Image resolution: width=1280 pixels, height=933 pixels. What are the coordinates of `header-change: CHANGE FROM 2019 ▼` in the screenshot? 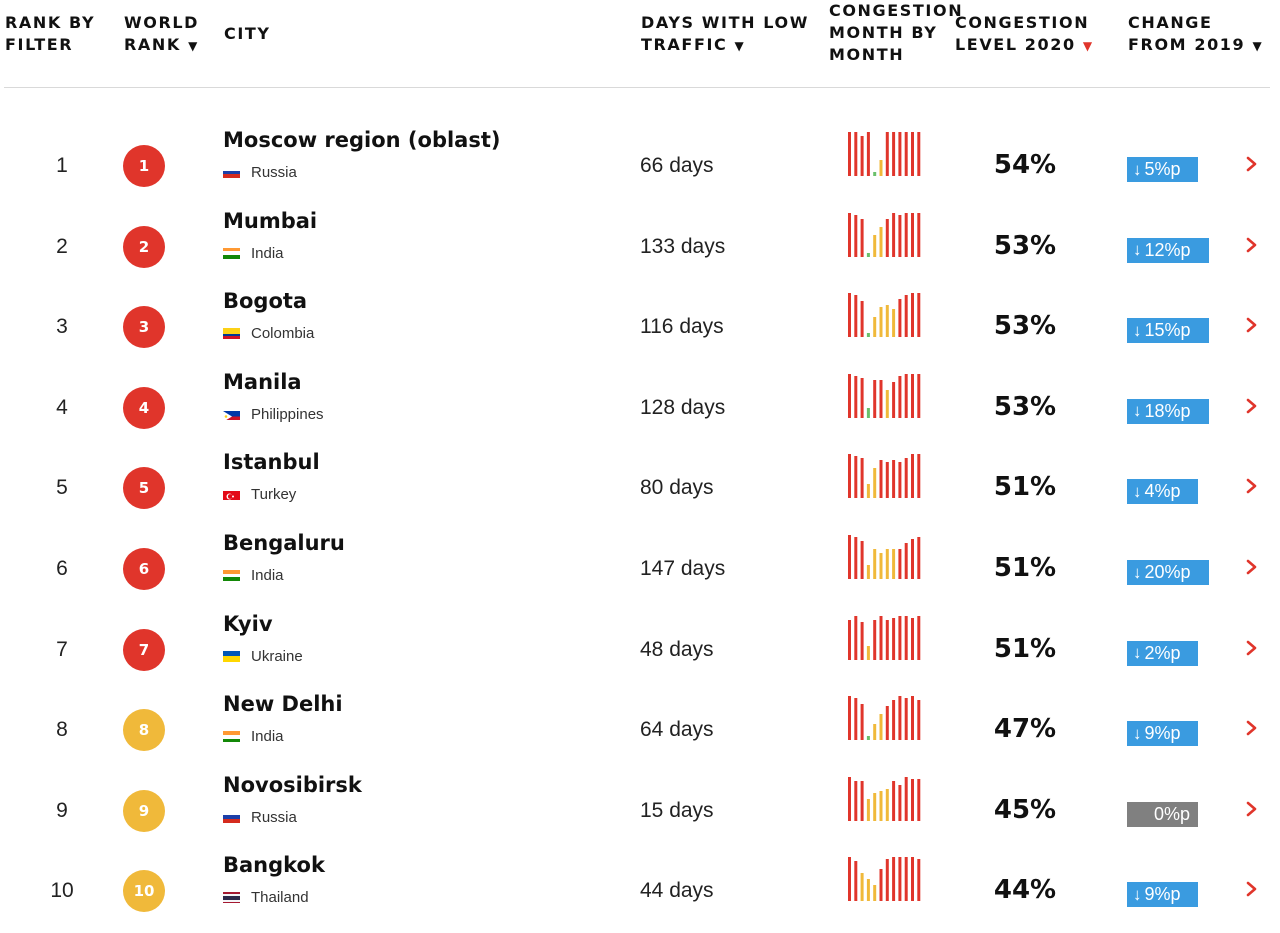 It's located at (1195, 34).